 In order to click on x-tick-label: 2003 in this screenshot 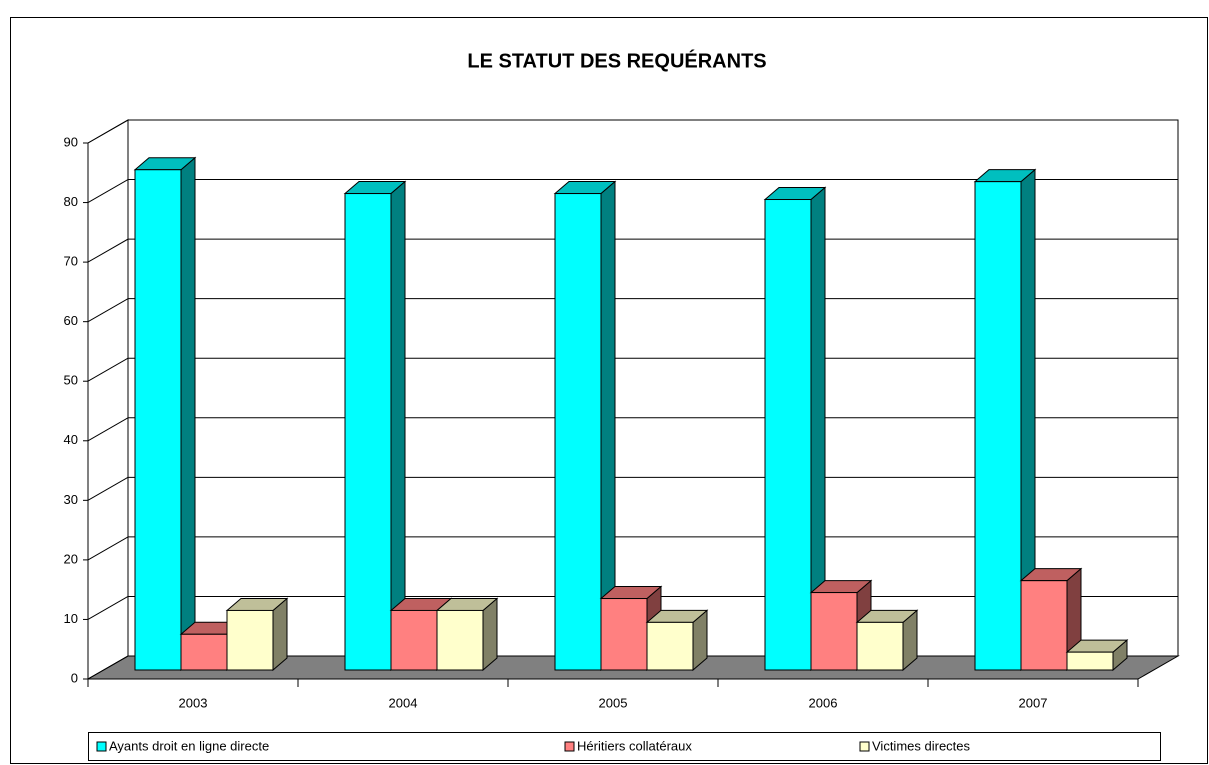, I will do `click(193, 702)`.